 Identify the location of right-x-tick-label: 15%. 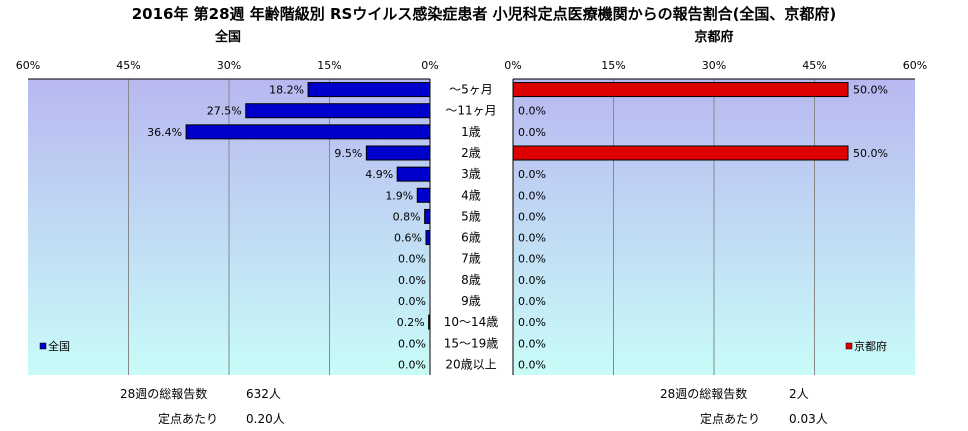
(613, 65).